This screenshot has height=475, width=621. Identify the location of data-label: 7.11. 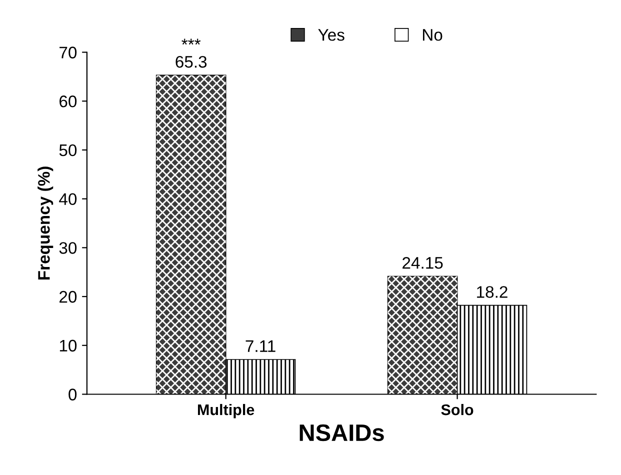
(261, 346).